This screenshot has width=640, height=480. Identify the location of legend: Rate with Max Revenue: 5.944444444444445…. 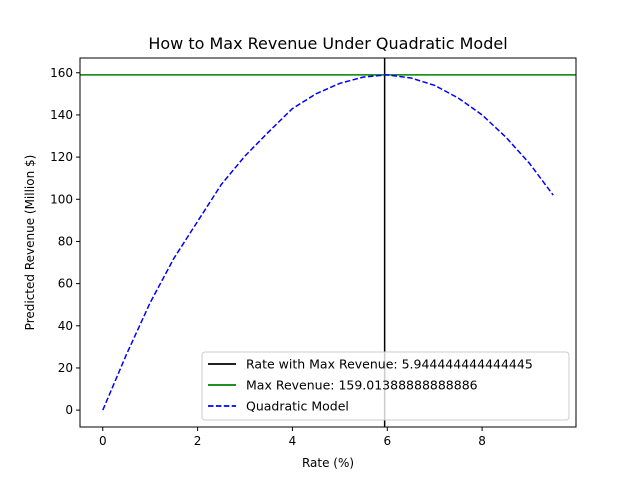
(385, 386).